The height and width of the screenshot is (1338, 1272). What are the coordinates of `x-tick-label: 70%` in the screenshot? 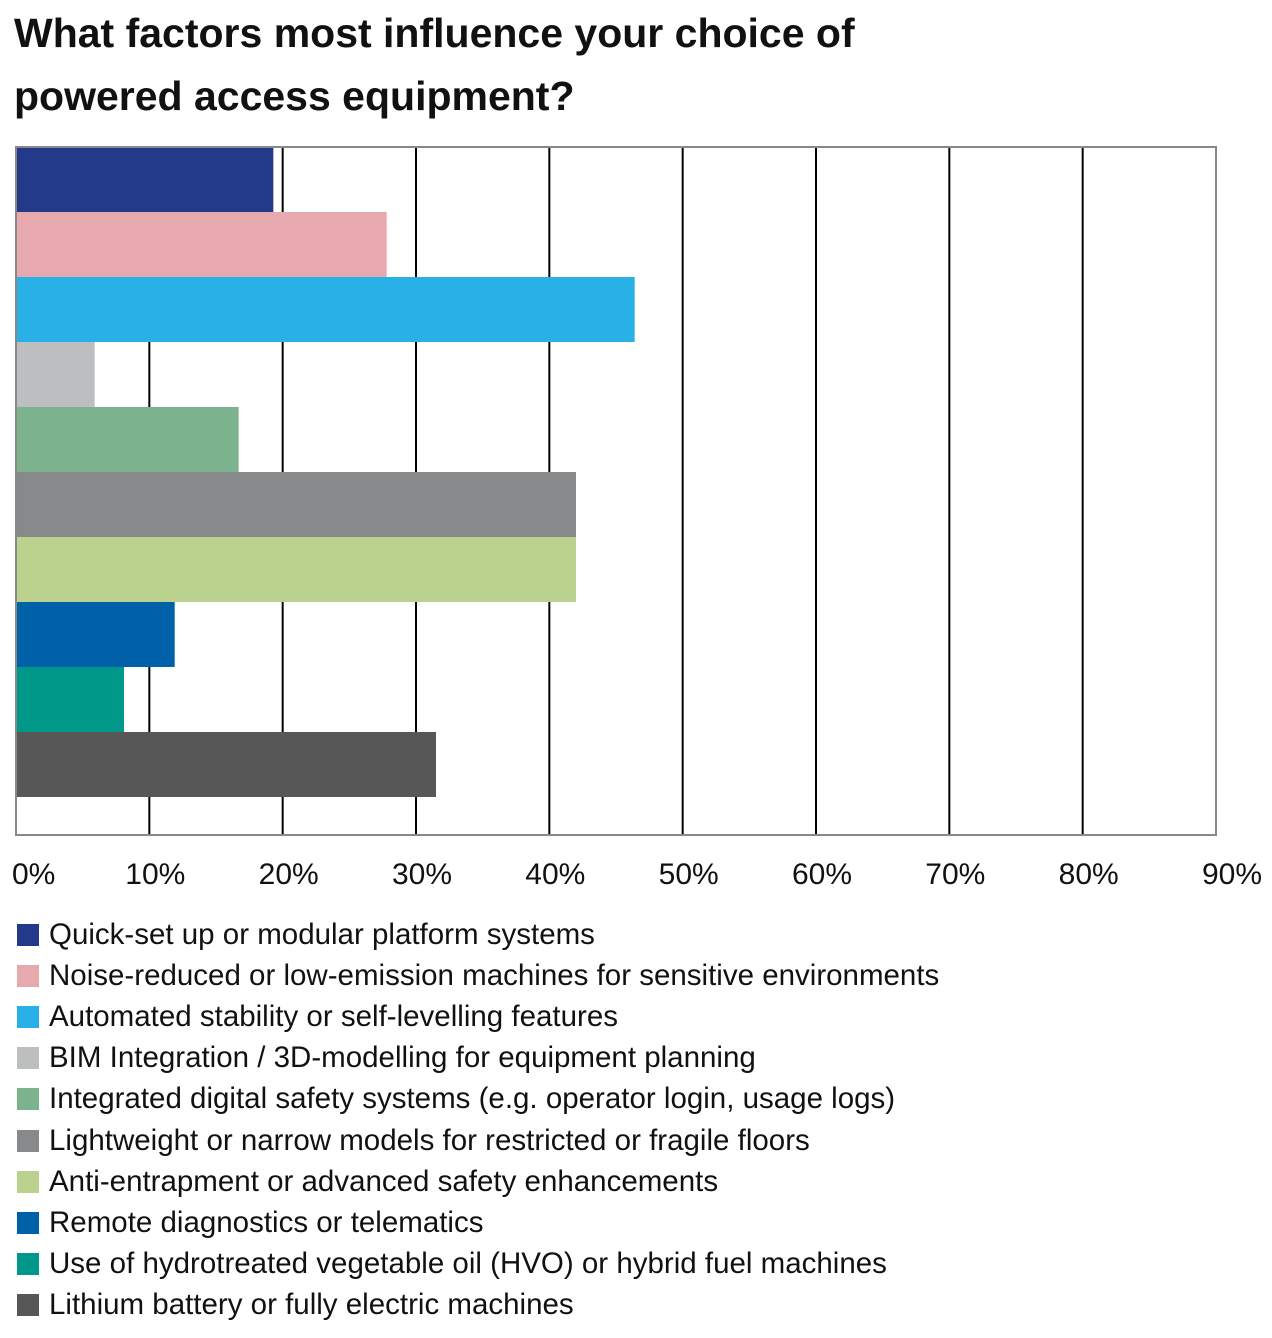 It's located at (955, 874).